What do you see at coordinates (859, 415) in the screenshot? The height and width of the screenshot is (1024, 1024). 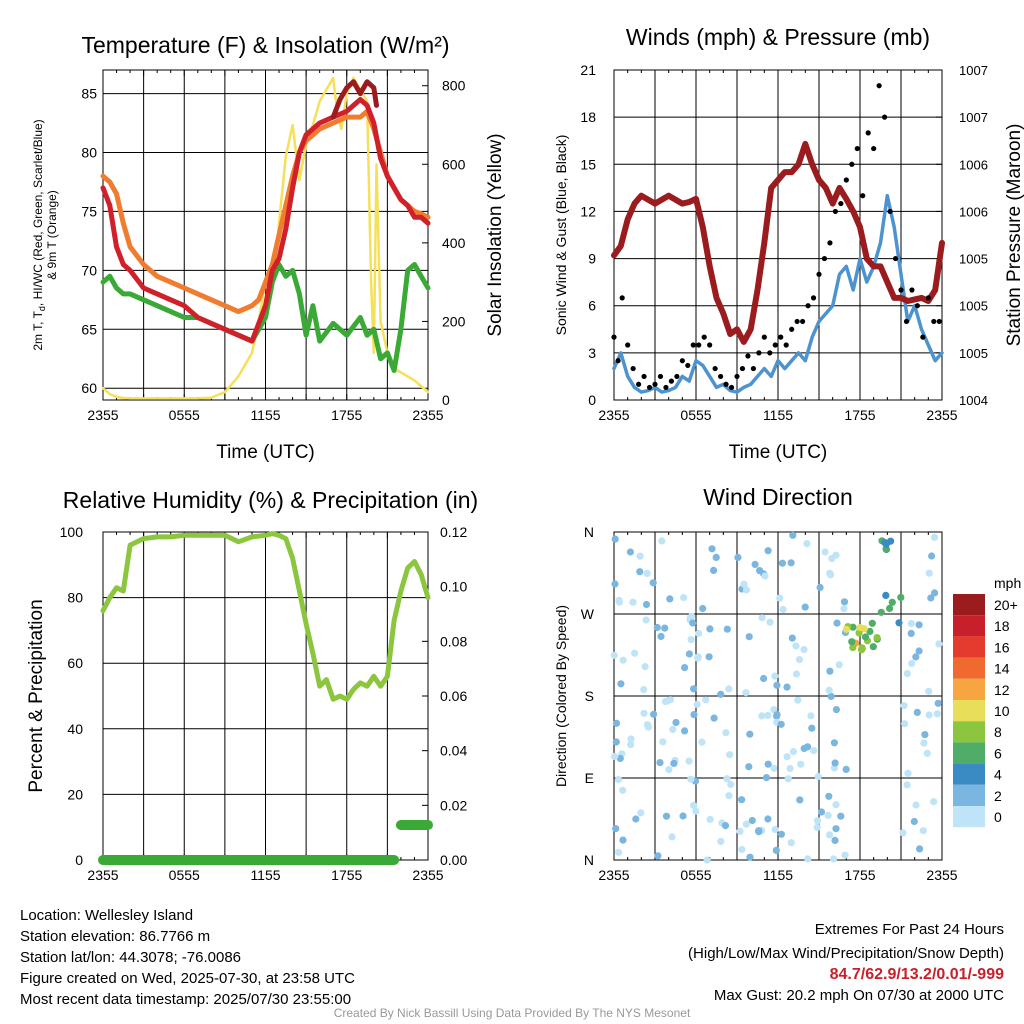 I see `wind-chart-xtick-label: 1755` at bounding box center [859, 415].